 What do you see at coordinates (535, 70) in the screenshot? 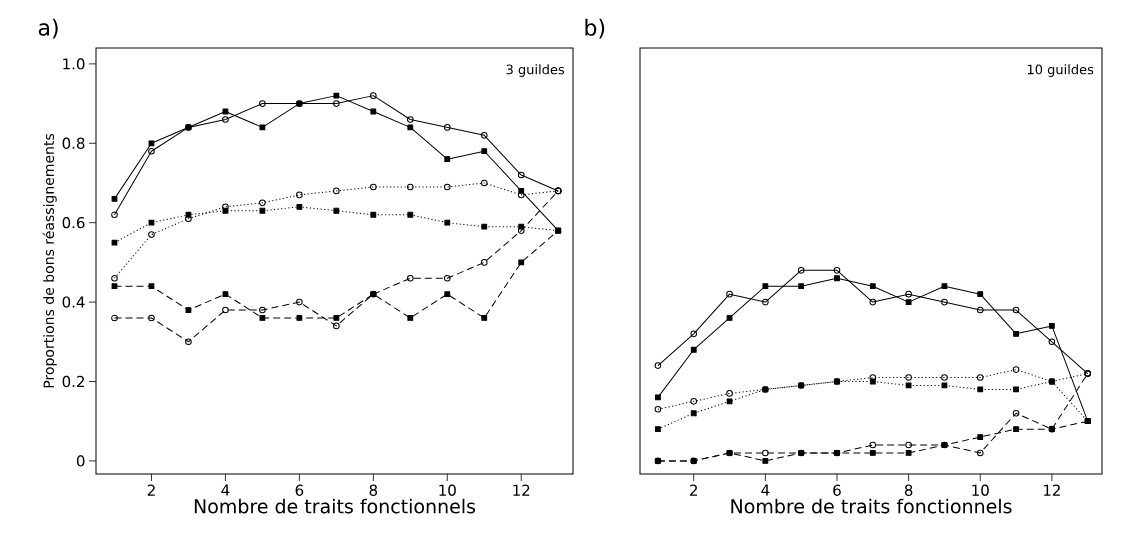
I see `annotation: 3 guildes` at bounding box center [535, 70].